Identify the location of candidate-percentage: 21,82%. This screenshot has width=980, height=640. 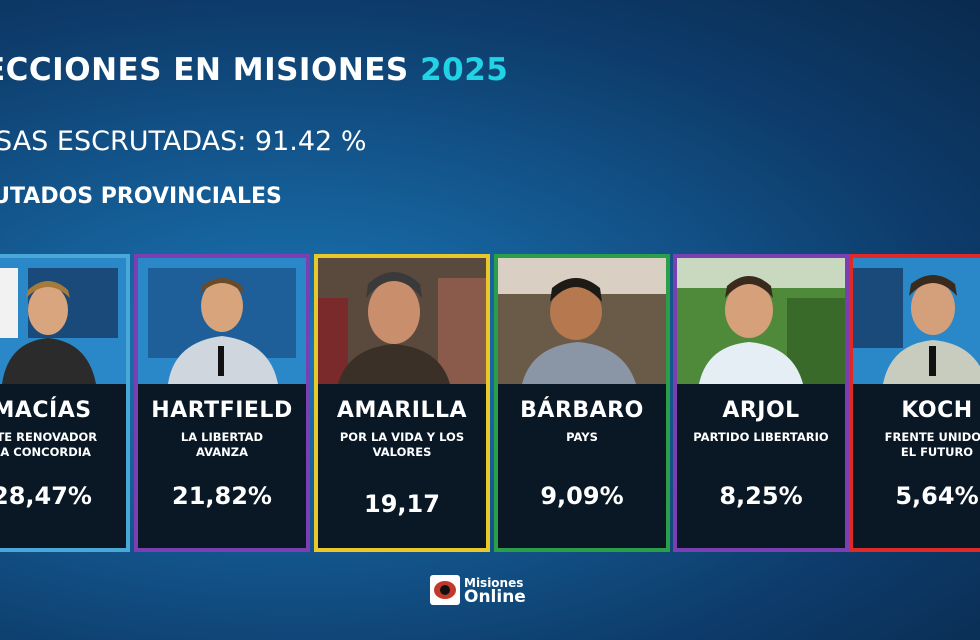
(222, 496).